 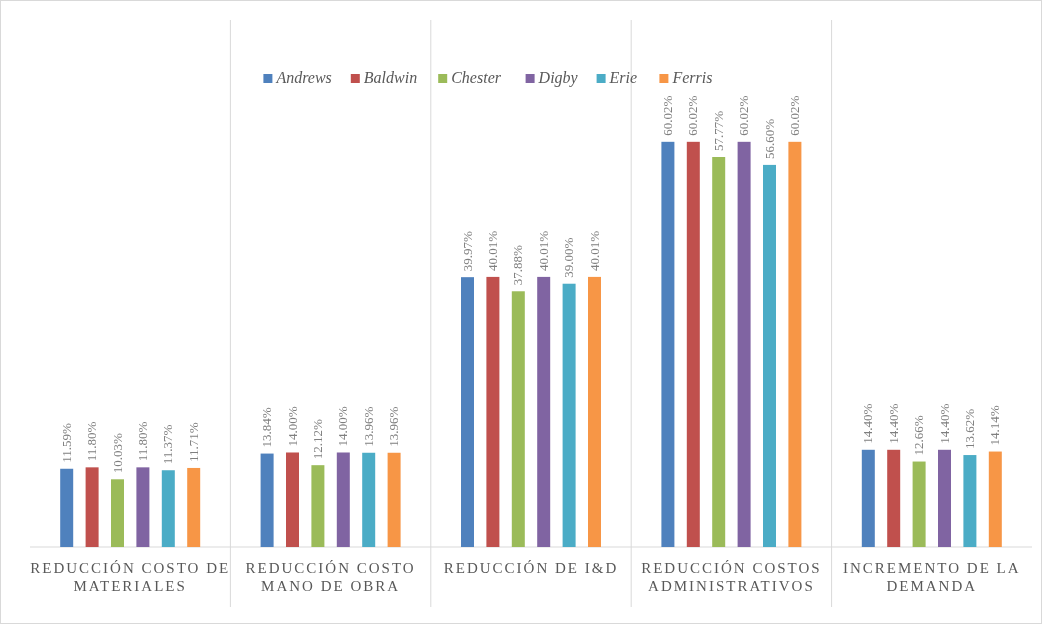 What do you see at coordinates (919, 435) in the screenshot?
I see `data-label: 12.66%` at bounding box center [919, 435].